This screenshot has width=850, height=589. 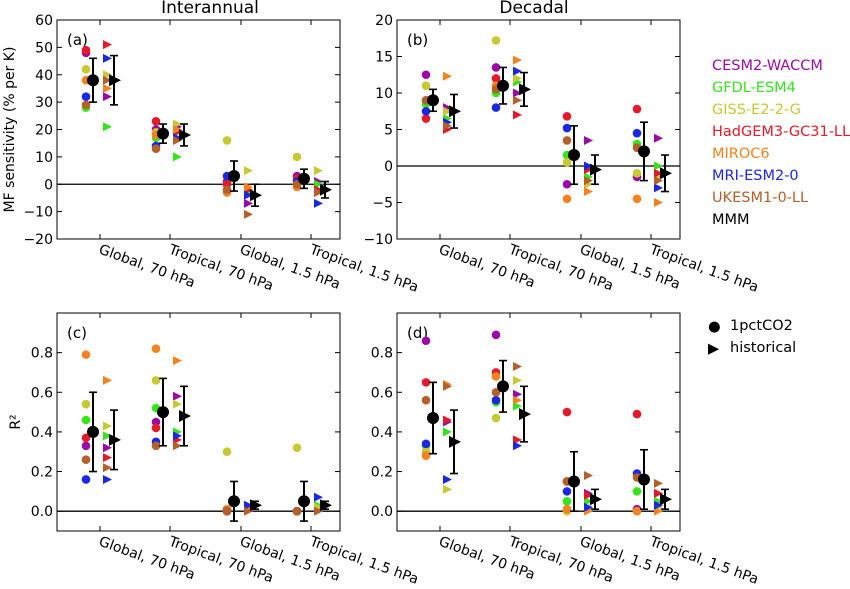 I want to click on legend-model-ukesm1-0-ll: UKESM1-0-LL, so click(x=760, y=198).